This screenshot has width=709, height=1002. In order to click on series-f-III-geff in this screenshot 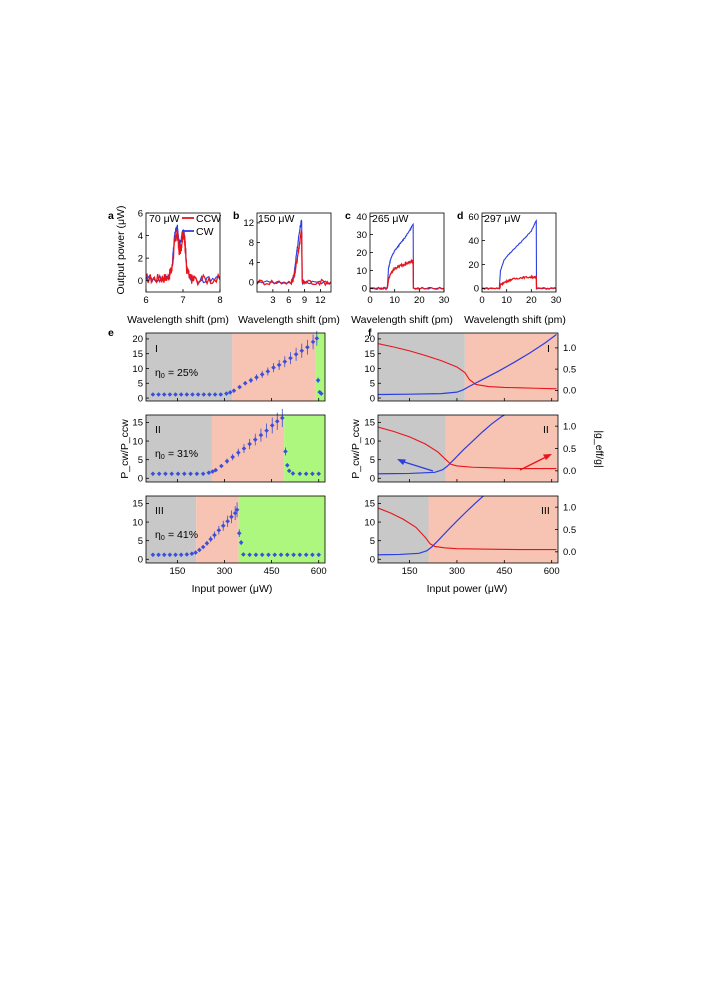, I will do `click(467, 529)`.